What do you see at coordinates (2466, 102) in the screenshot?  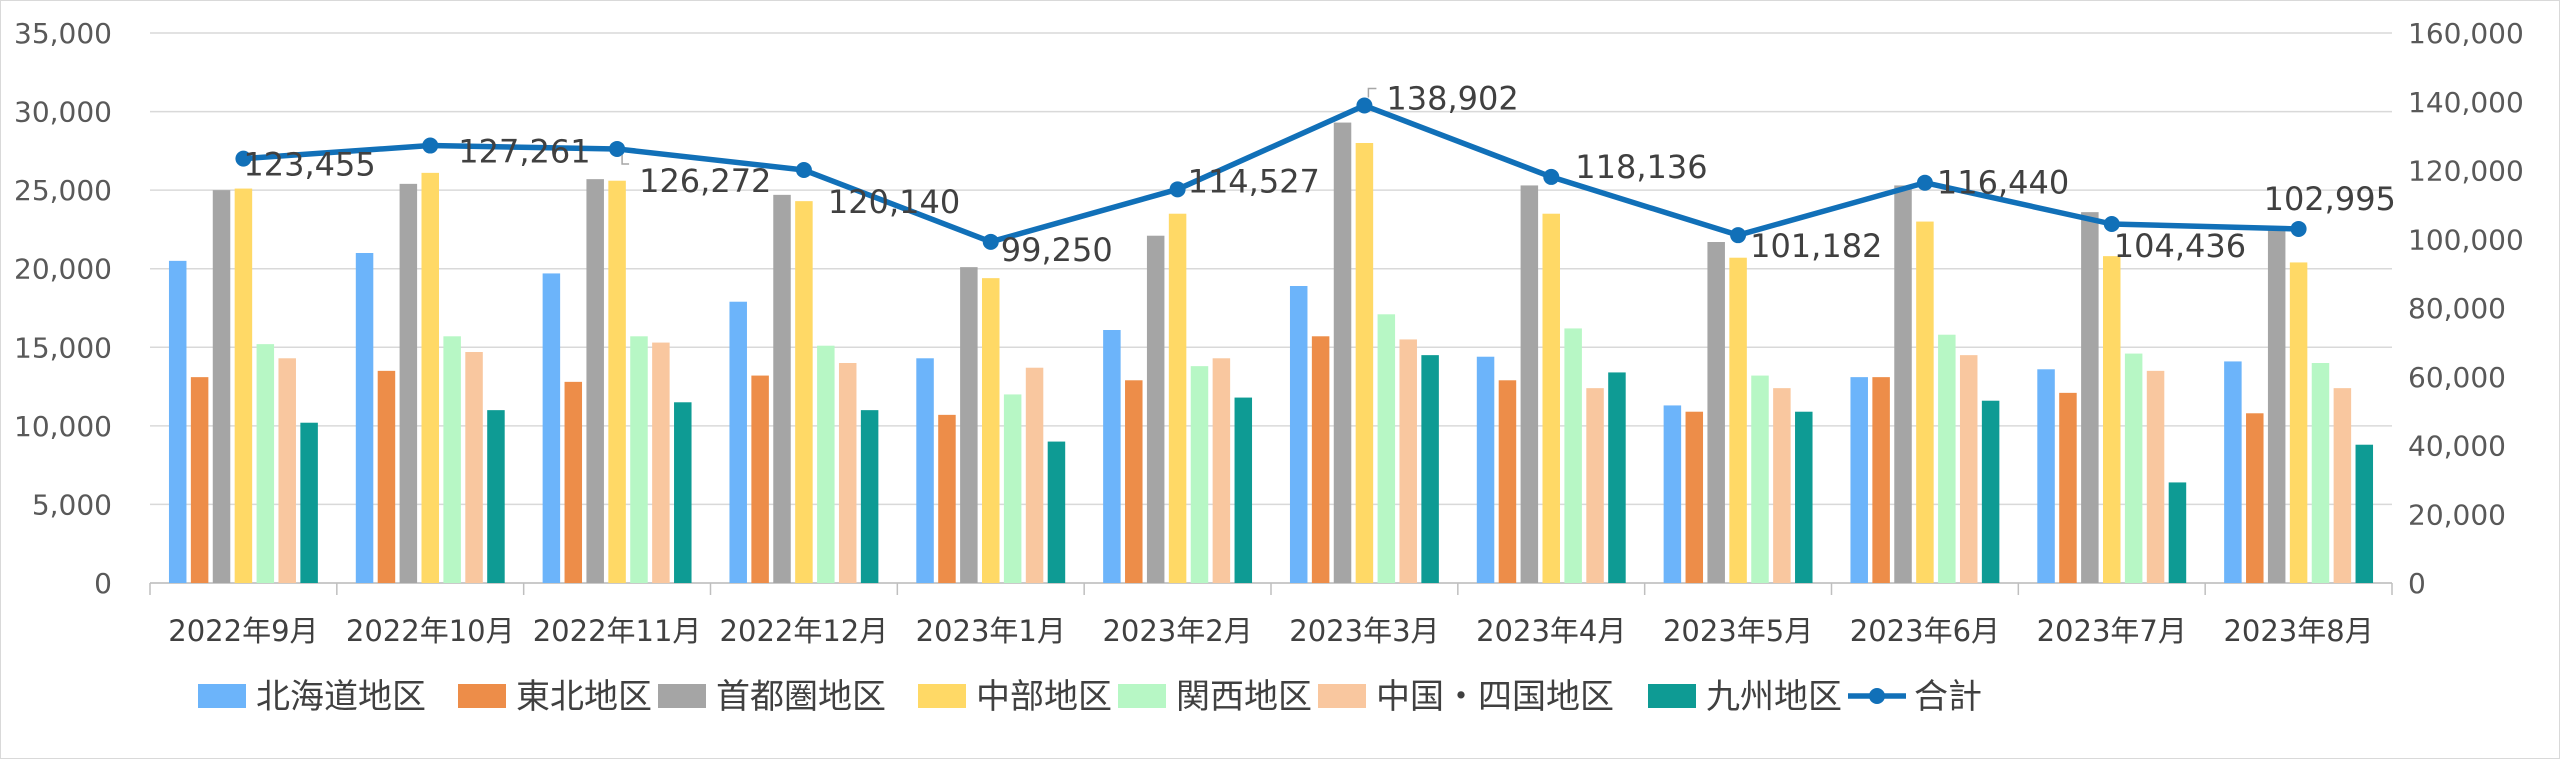 I see `y-right-tick-label: 140,000` at bounding box center [2466, 102].